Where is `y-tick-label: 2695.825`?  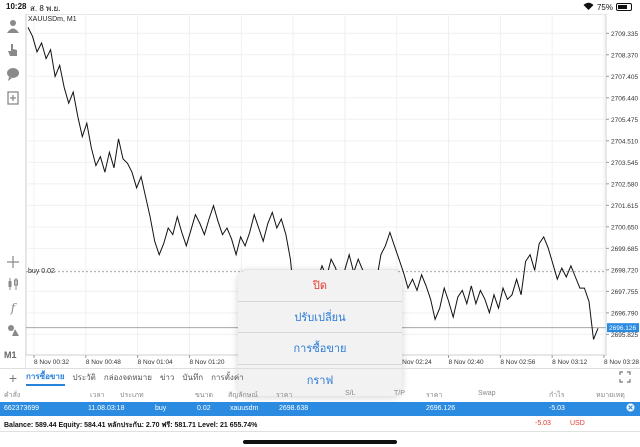 y-tick-label: 2695.825 is located at coordinates (624, 335).